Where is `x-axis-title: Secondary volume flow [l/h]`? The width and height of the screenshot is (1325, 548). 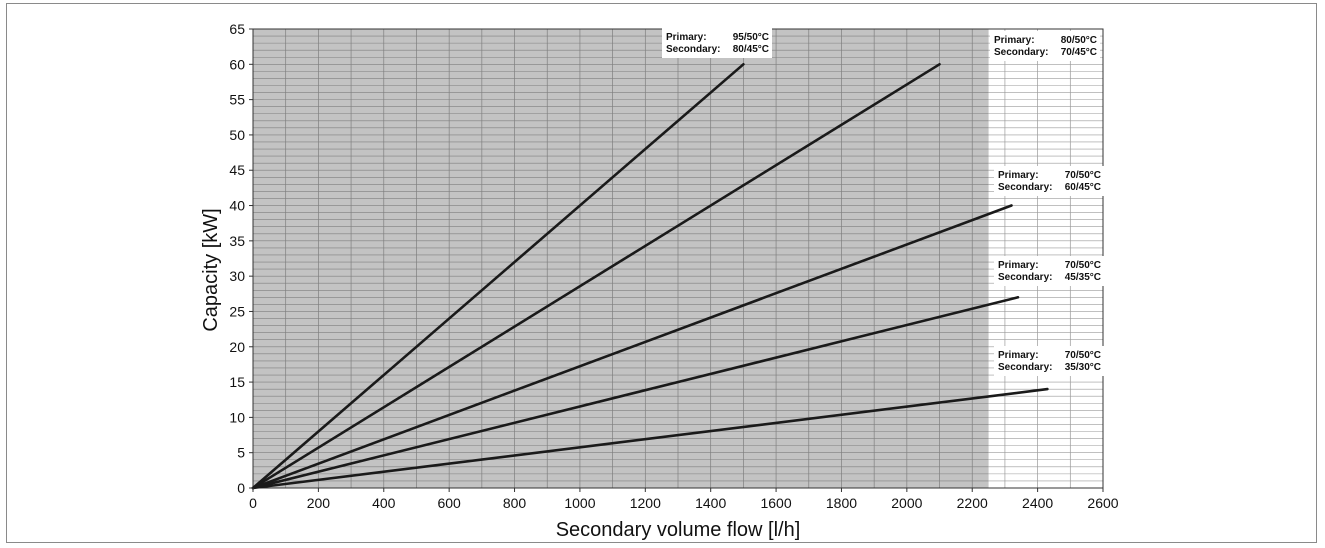 x-axis-title: Secondary volume flow [l/h] is located at coordinates (678, 530).